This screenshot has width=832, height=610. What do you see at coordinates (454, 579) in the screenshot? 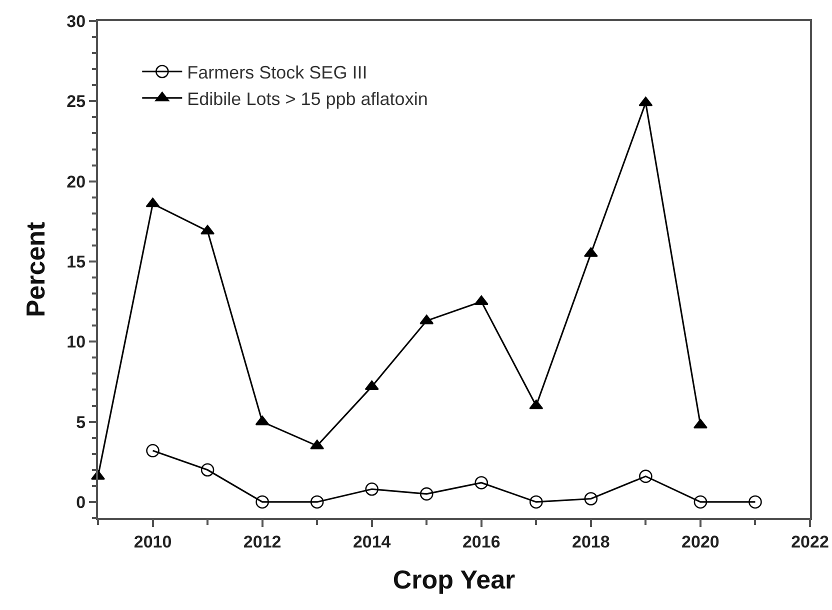
I see `x-axis-title: Crop Year` at bounding box center [454, 579].